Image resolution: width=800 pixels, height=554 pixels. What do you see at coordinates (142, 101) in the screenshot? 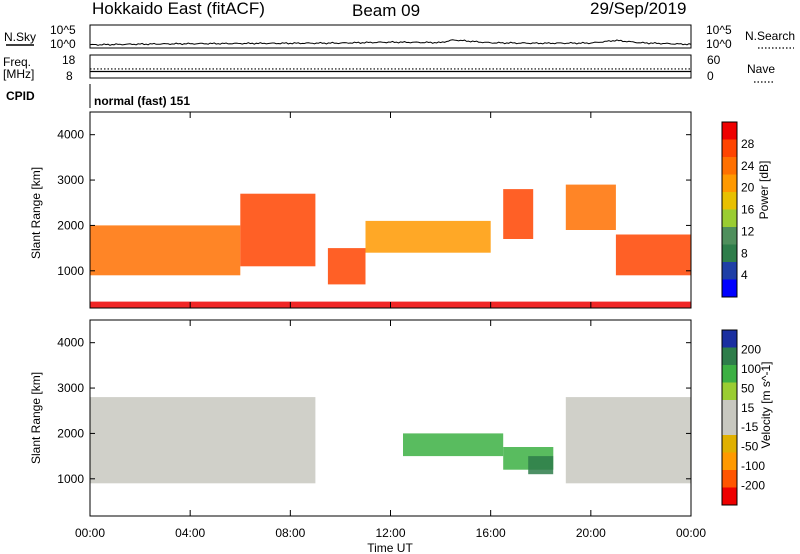
I see `cpid-value: normal (fast) 151` at bounding box center [142, 101].